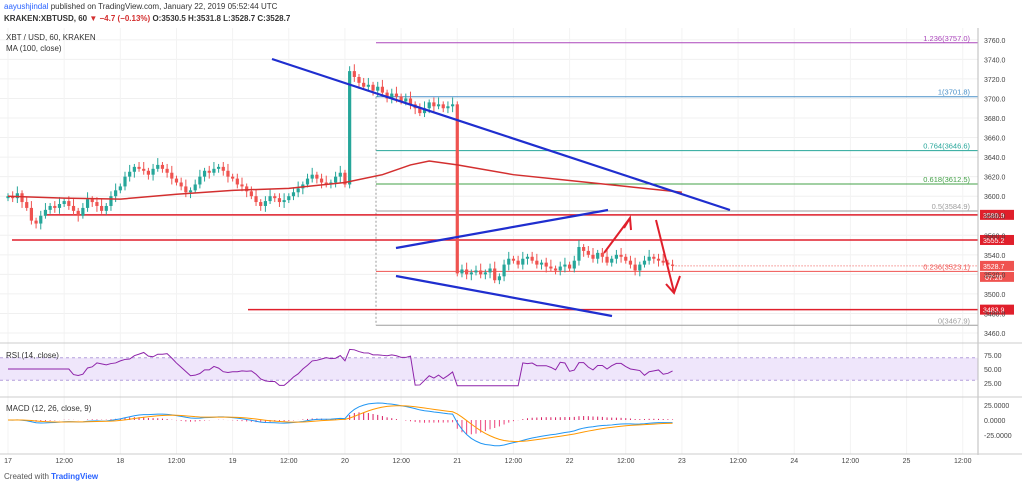 This screenshot has width=1022, height=486. What do you see at coordinates (907, 461) in the screenshot?
I see `time-tick-label: 25` at bounding box center [907, 461].